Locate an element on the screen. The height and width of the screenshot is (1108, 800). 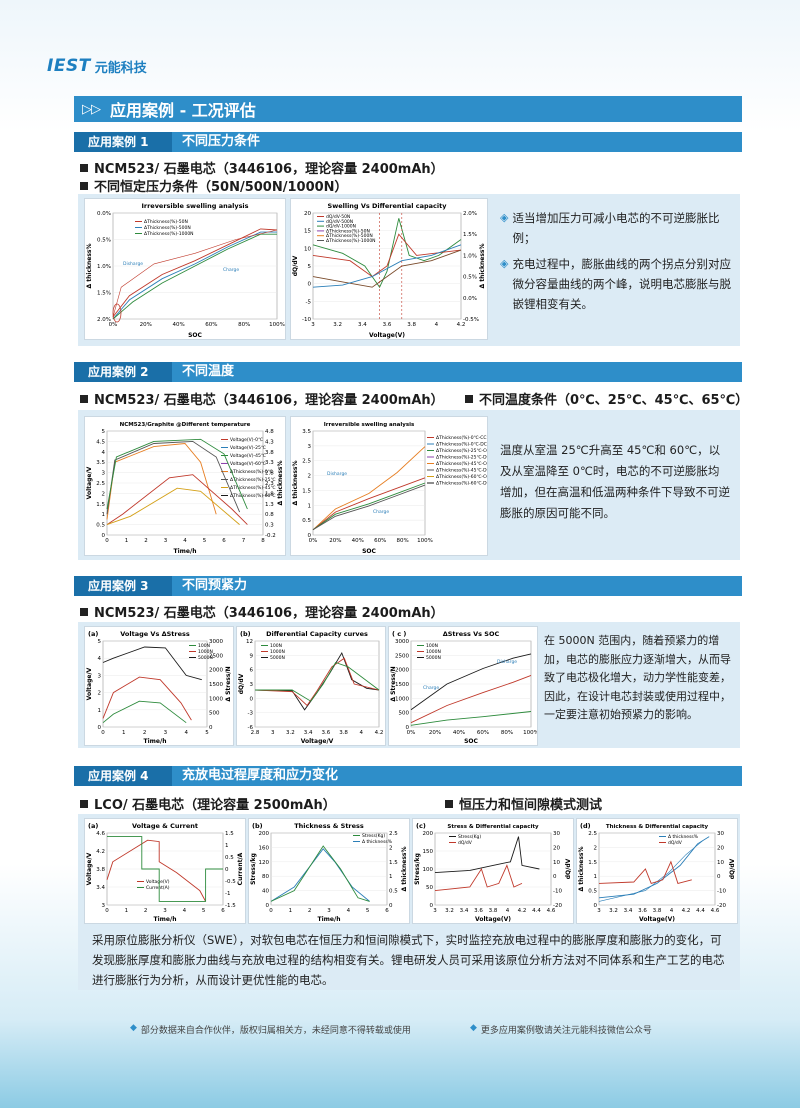
case4-name: 充放电过程厚度和应力变化 is located at coordinates (260, 775).